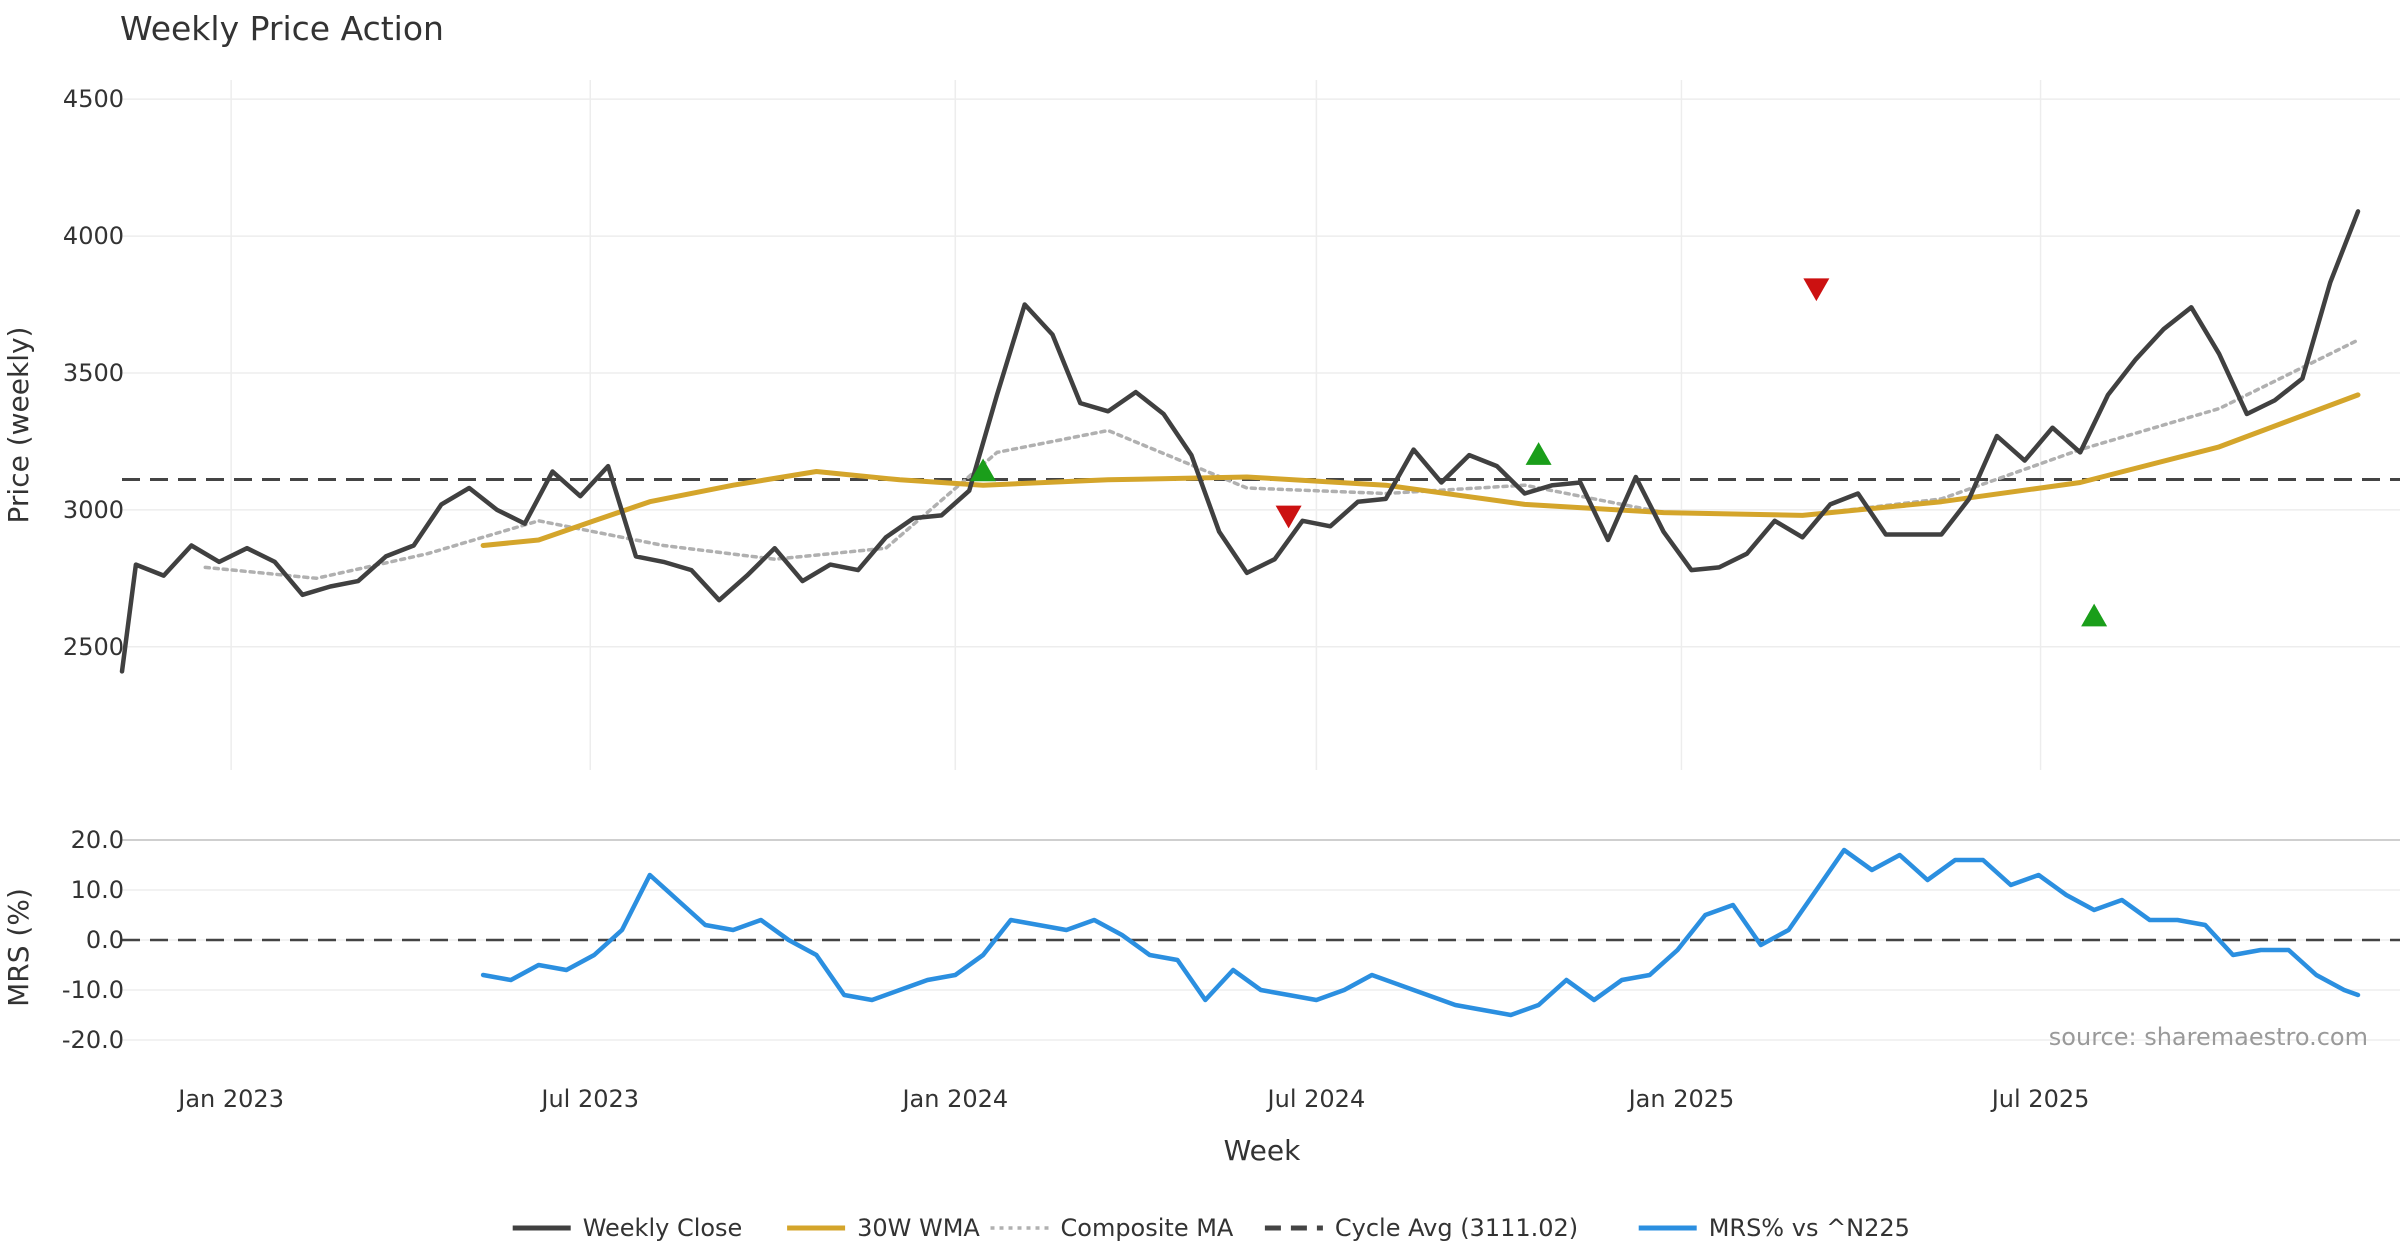 This screenshot has width=2400, height=1260. What do you see at coordinates (282, 28) in the screenshot?
I see `chart-title: Weekly Price Action` at bounding box center [282, 28].